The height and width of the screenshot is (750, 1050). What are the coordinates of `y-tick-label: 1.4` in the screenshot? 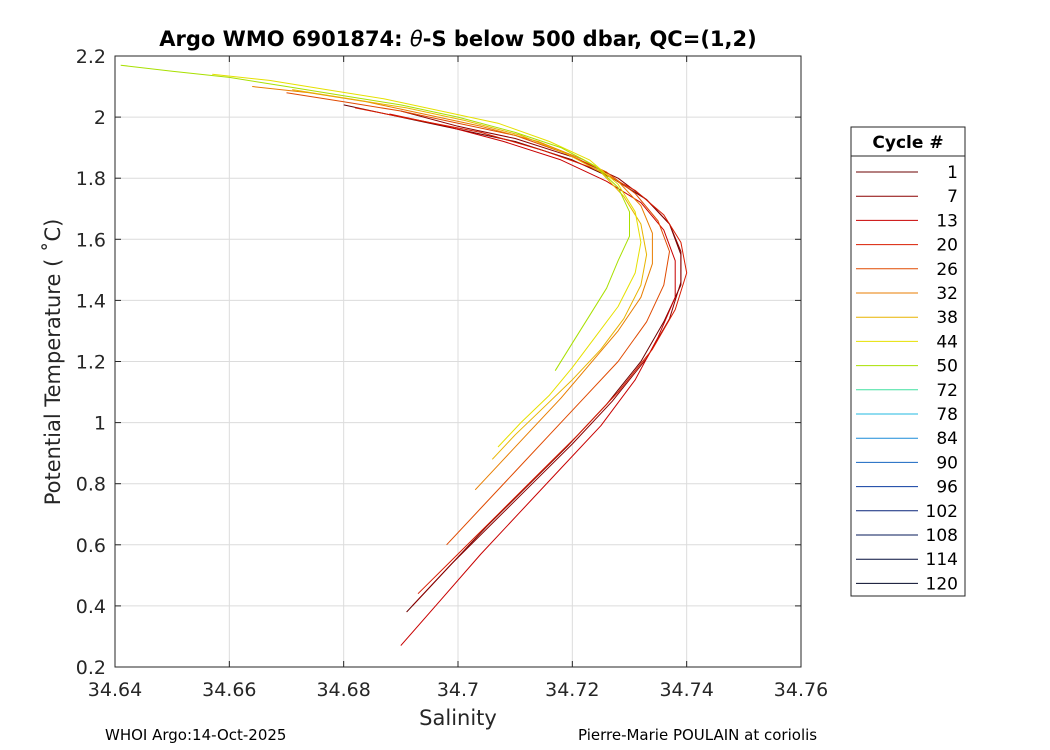 It's located at (91, 301).